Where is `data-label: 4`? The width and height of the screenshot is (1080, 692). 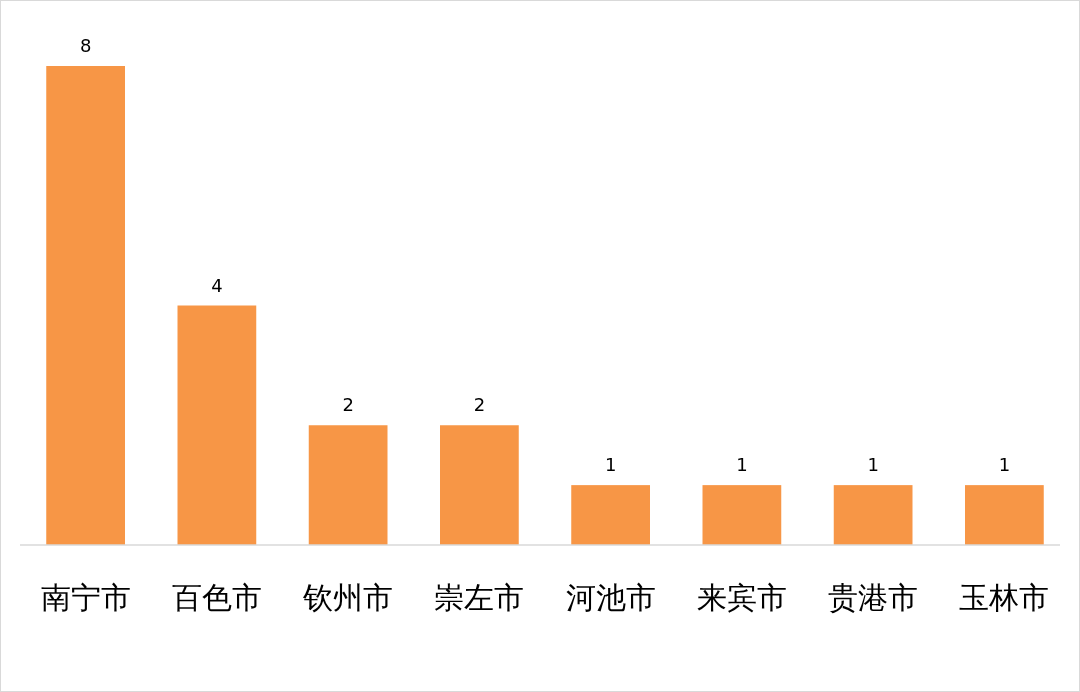
data-label: 4 is located at coordinates (217, 285).